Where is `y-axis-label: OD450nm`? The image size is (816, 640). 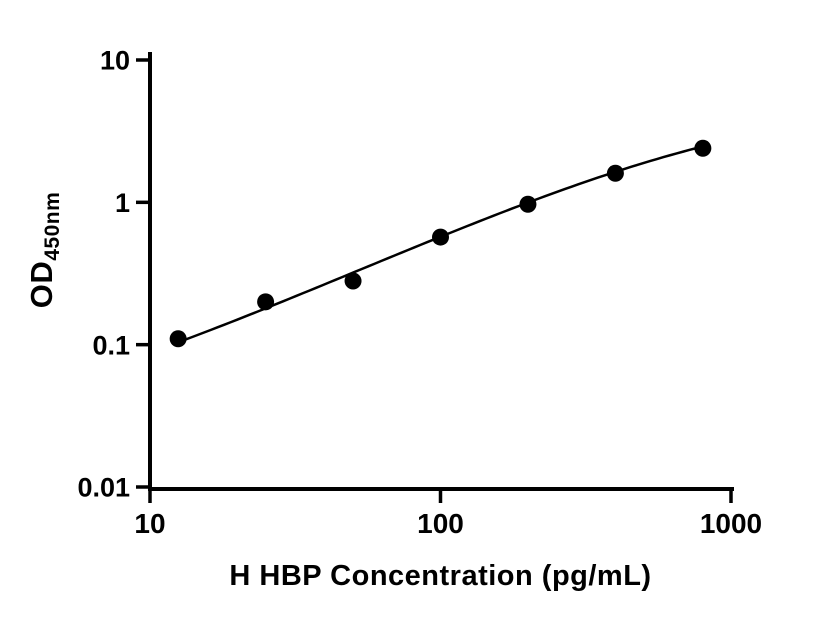
y-axis-label: OD450nm is located at coordinates (46, 250).